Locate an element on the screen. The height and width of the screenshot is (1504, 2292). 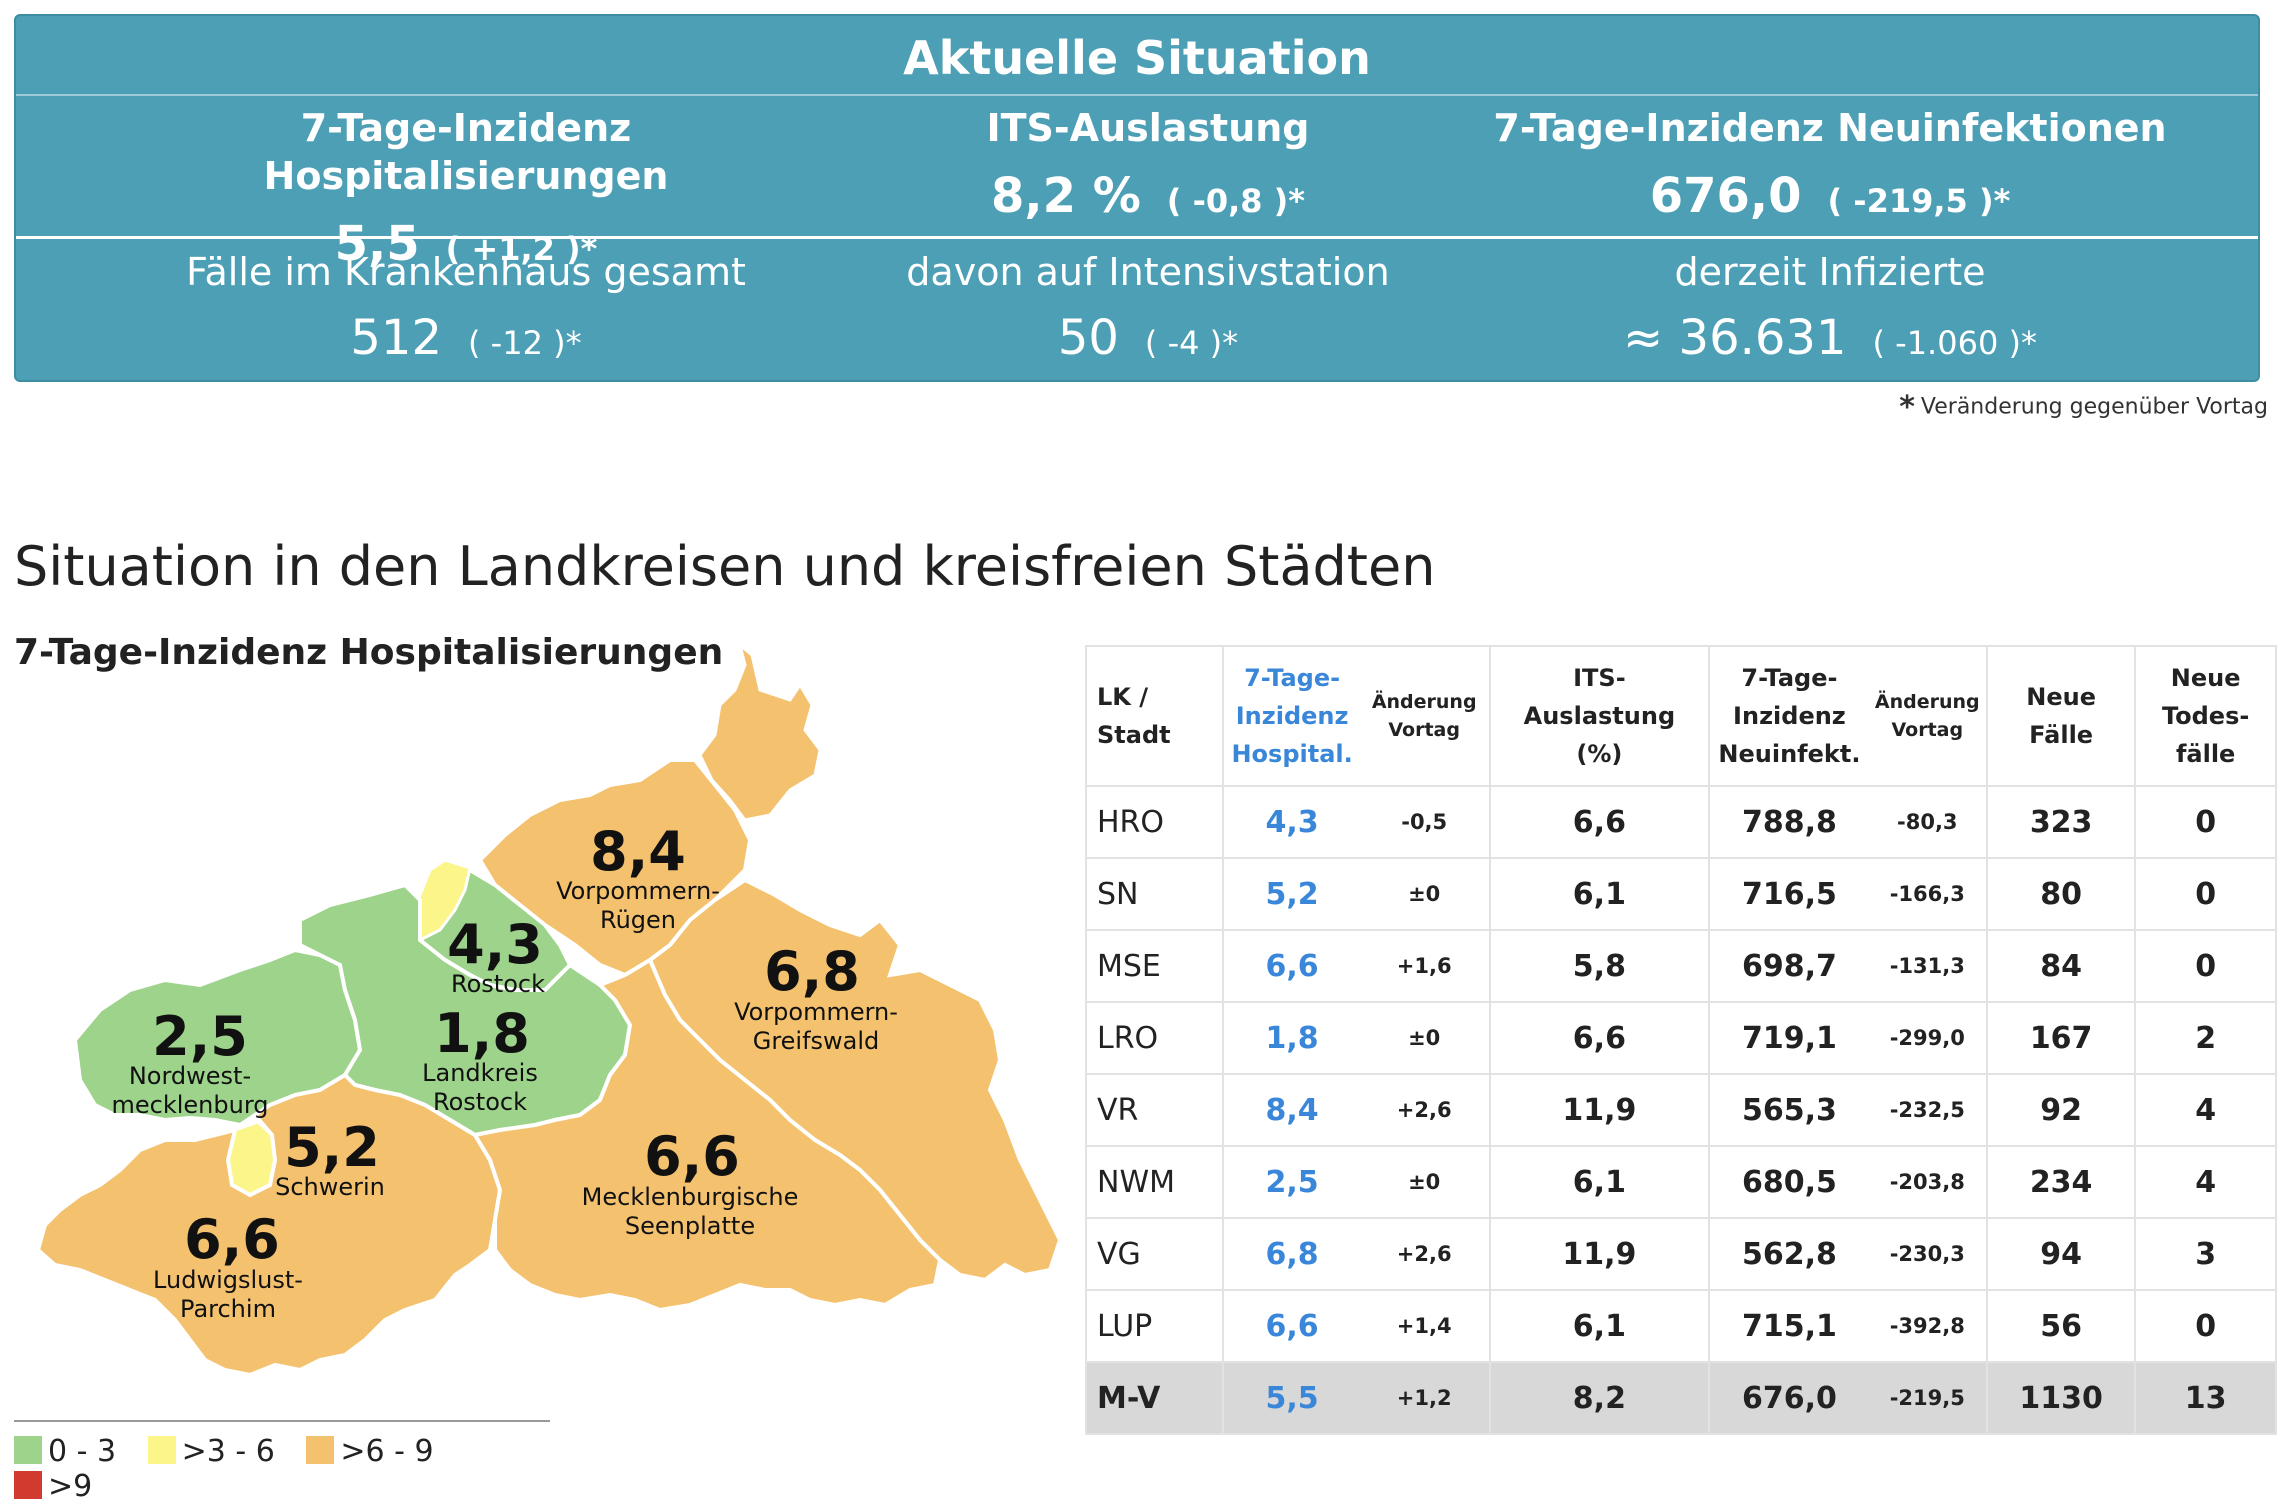
table-row: VR 8,4 +2,6 11,9 565,3 -232,5 92 4 is located at coordinates (1680, 1110).